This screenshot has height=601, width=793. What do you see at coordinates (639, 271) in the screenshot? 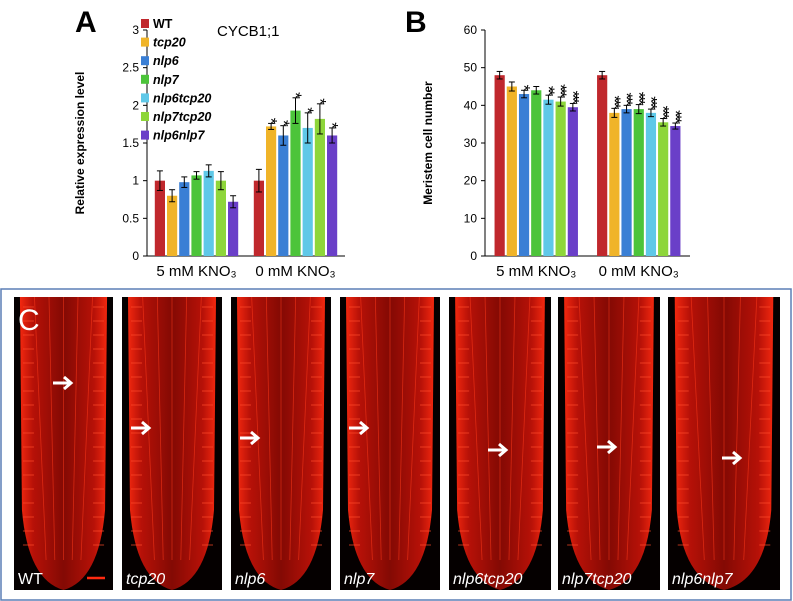
I see `x-tick-label: 0 mM KNO₃` at bounding box center [639, 271].